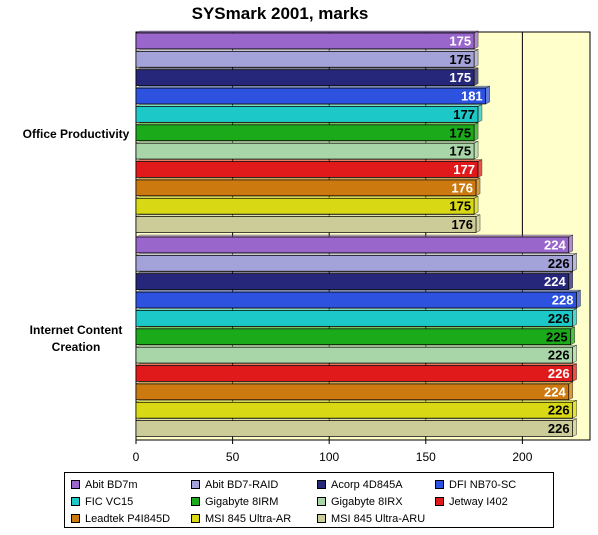 Image resolution: width=598 pixels, height=535 pixels. I want to click on x-tick-label: 0, so click(136, 457).